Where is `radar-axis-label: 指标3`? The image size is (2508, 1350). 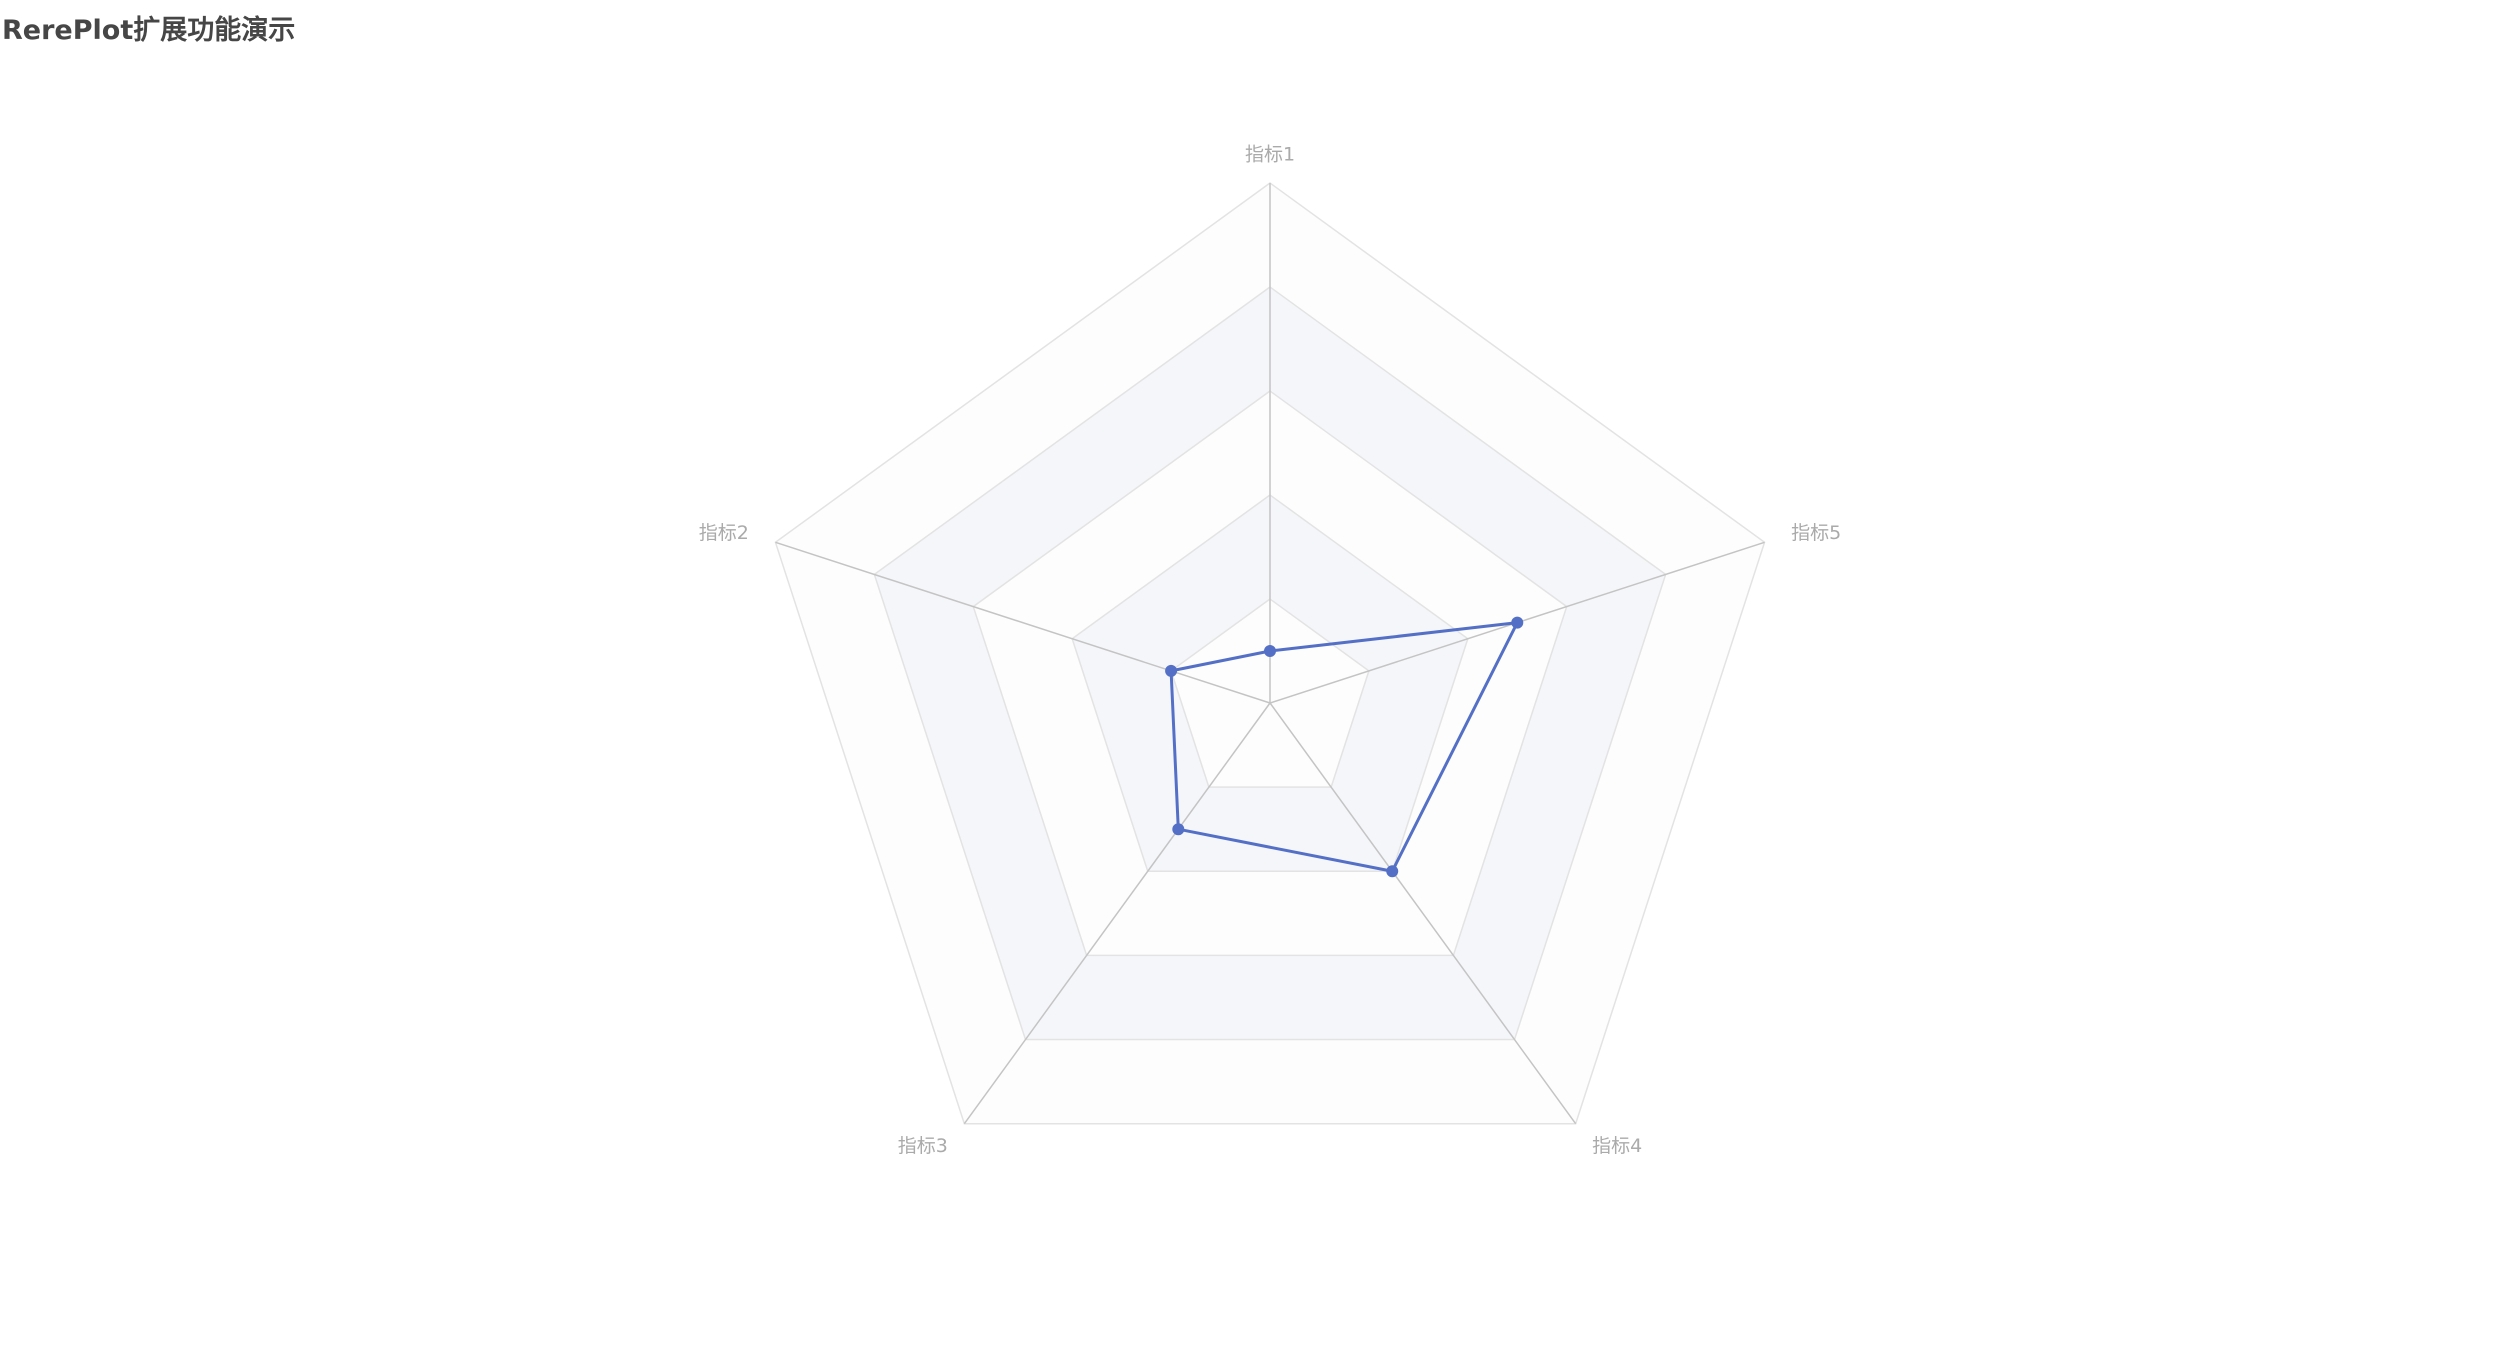
radar-axis-label: 指标3 is located at coordinates (923, 1146).